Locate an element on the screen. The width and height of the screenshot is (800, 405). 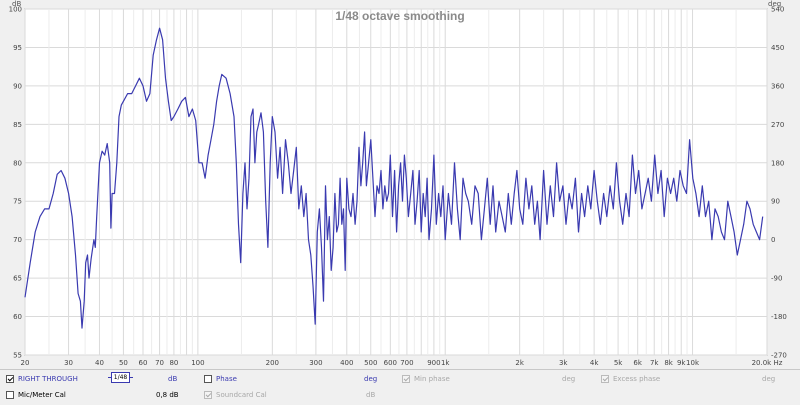
y2-axis-unit-label: deg is located at coordinates (774, 4).